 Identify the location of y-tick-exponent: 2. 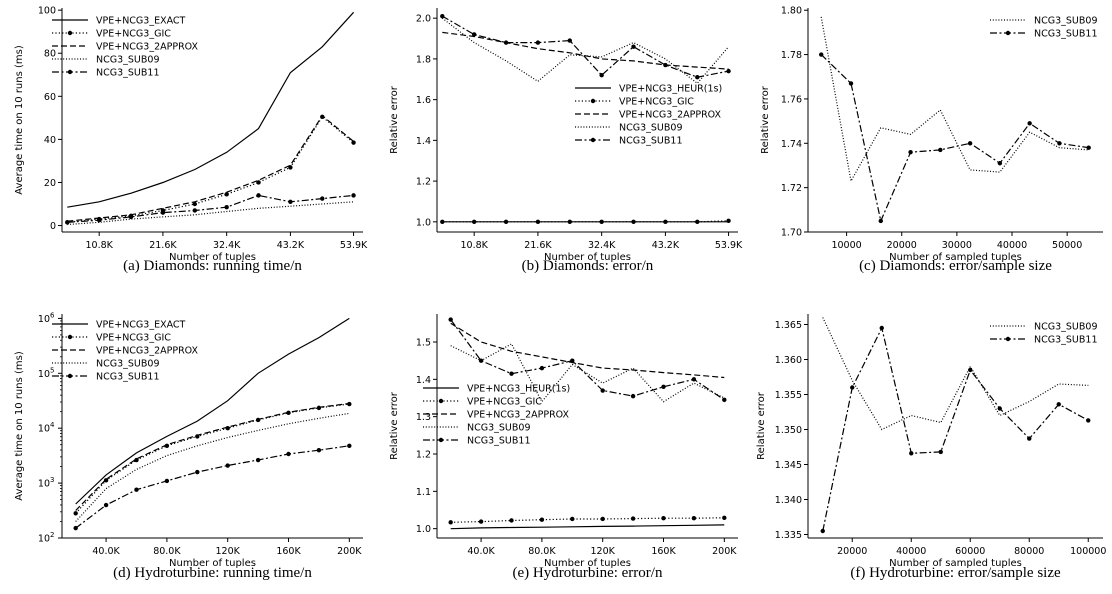
(52, 535).